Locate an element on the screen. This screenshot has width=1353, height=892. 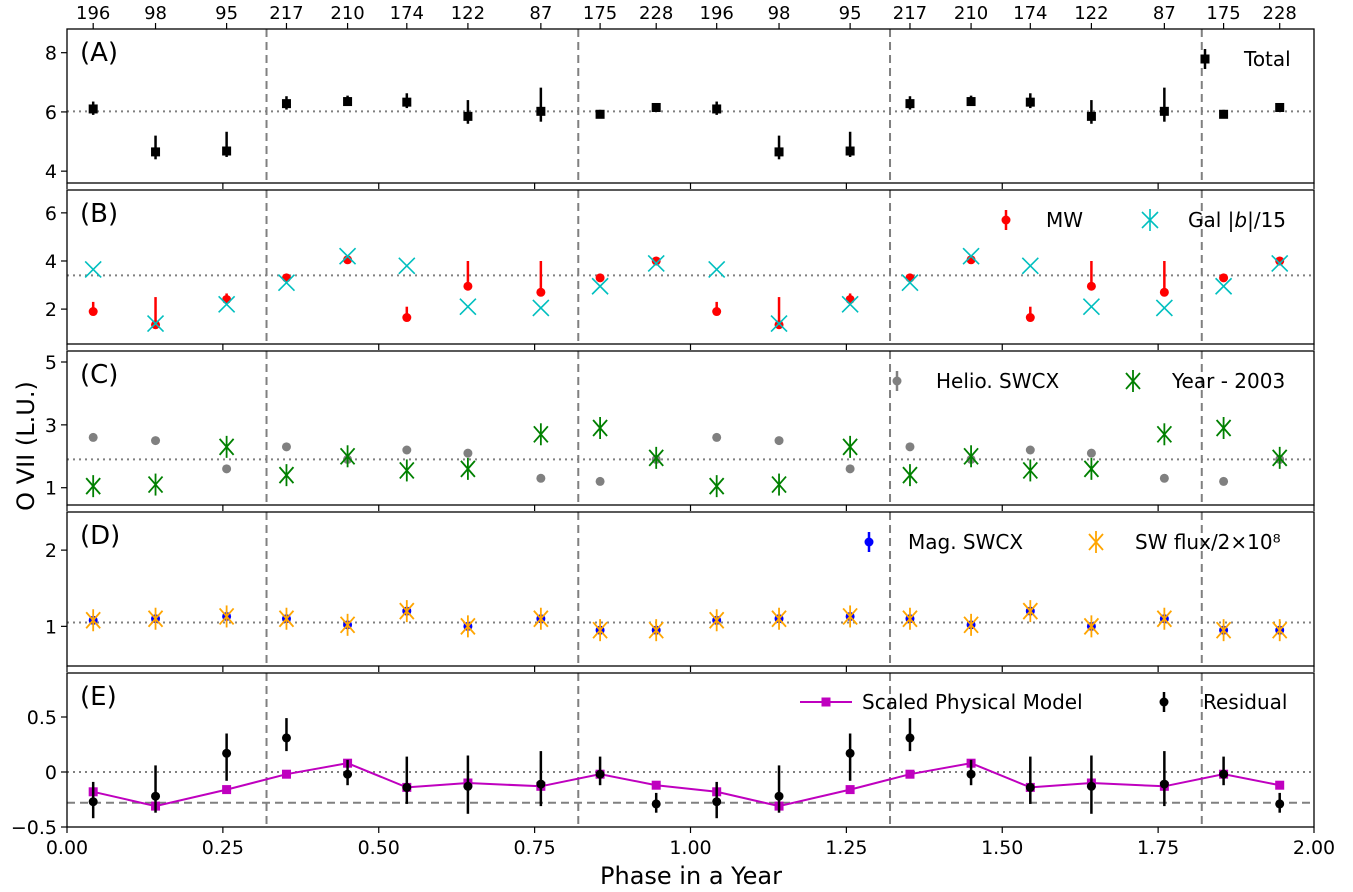
panel-c-ytick-label: 1 is located at coordinates (51, 489).